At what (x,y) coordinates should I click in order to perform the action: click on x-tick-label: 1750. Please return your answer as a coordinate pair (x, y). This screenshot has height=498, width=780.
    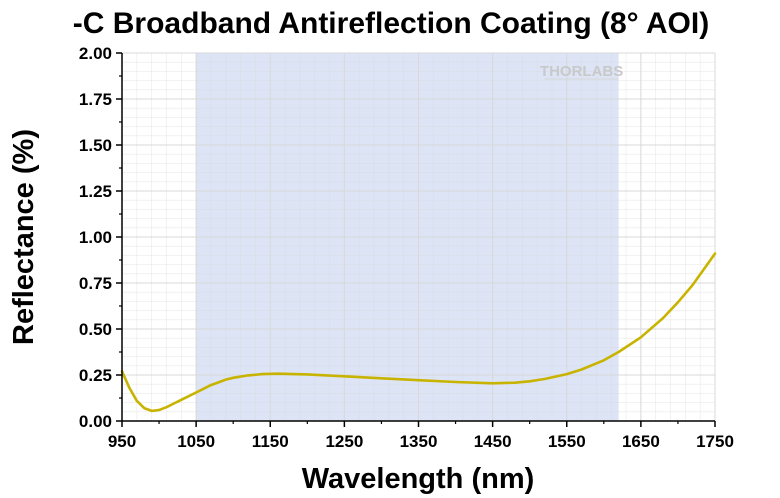
    Looking at the image, I should click on (715, 441).